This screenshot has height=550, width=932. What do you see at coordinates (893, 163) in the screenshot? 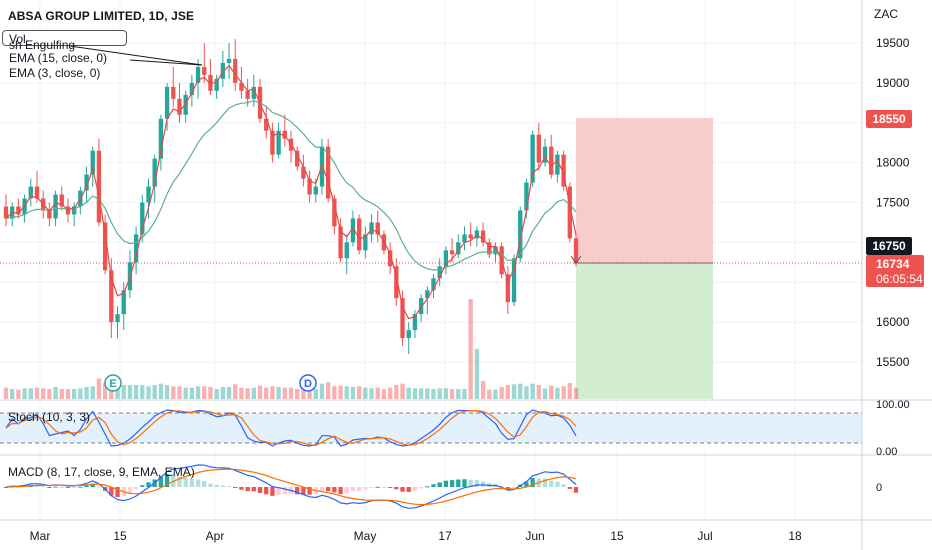
I see `price-tick-label: 18000` at bounding box center [893, 163].